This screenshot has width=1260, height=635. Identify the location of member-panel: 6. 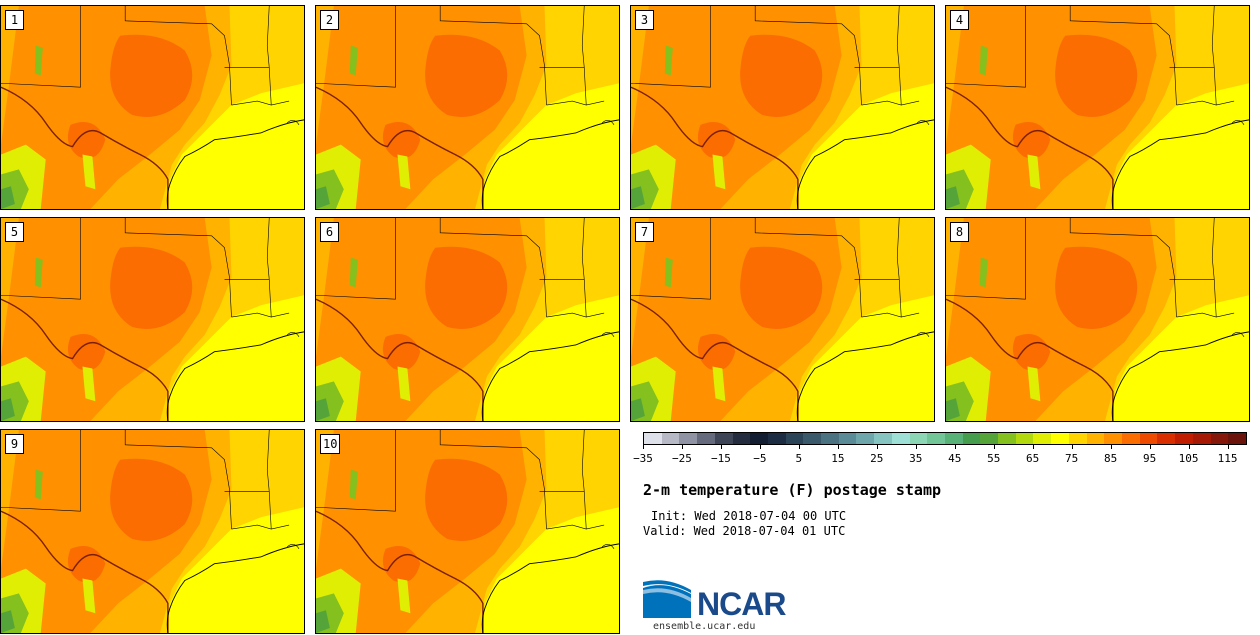
(467, 319).